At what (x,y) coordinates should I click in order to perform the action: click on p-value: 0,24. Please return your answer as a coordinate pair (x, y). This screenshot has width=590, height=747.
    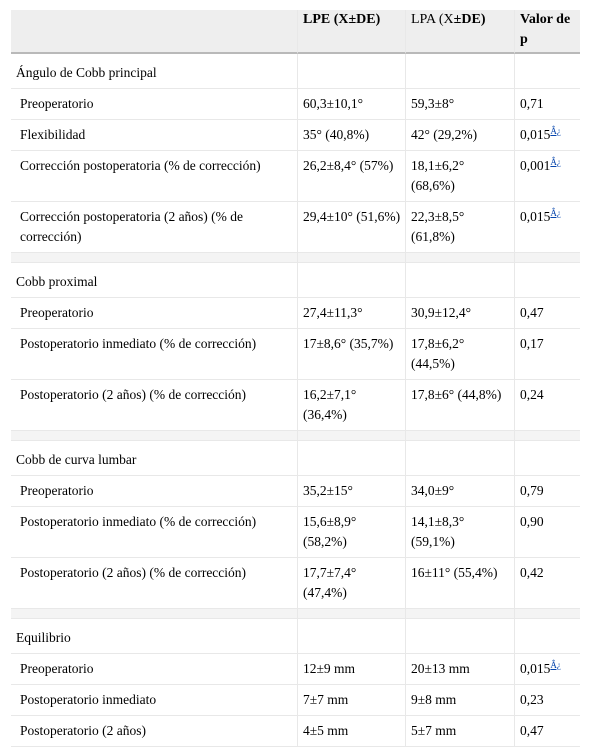
    Looking at the image, I should click on (532, 394).